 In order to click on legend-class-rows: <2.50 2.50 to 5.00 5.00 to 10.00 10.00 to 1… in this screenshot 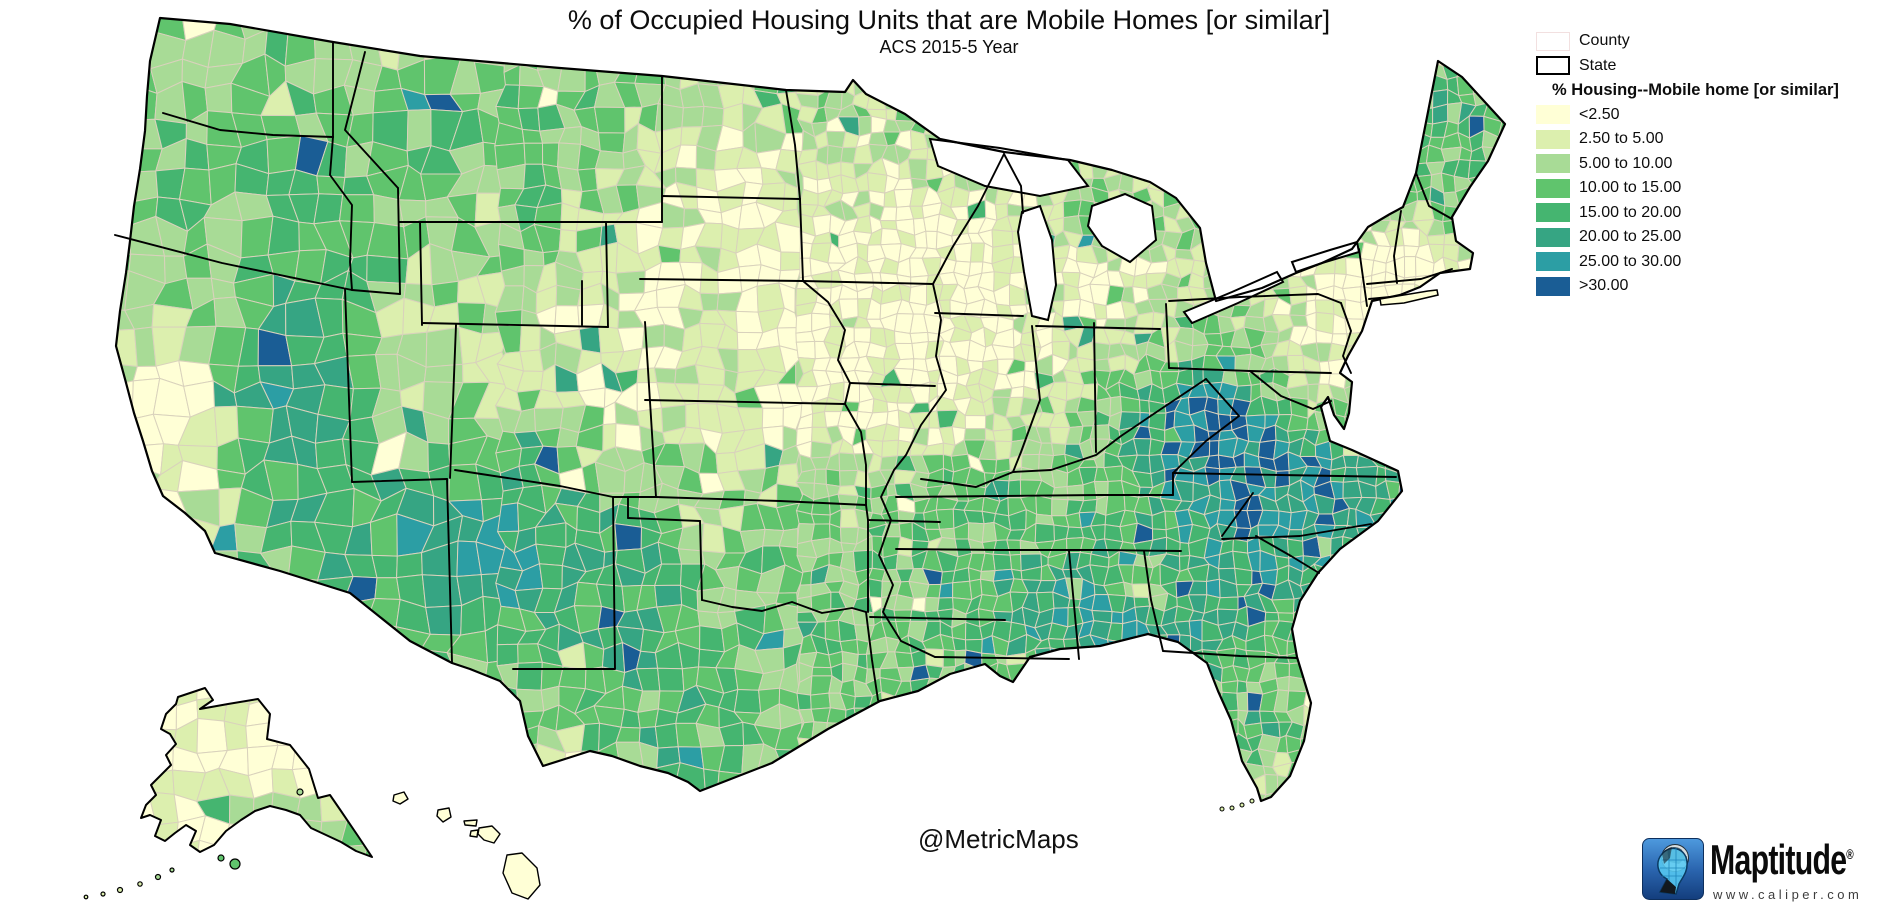, I will do `click(1687, 201)`.